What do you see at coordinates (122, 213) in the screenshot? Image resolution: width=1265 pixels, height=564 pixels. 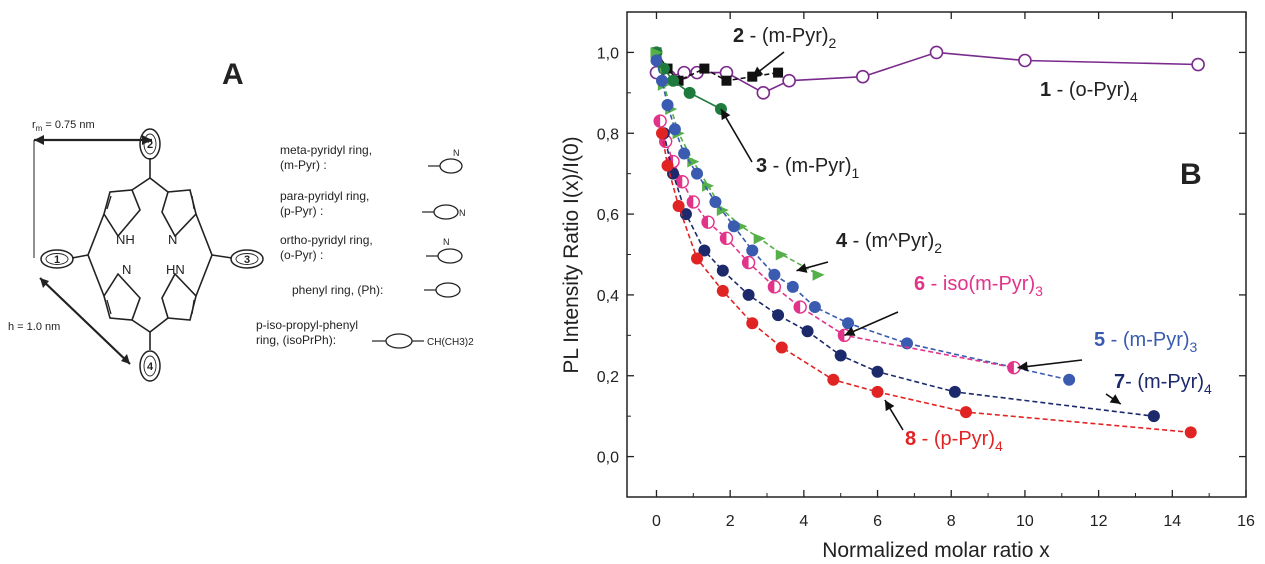 I see `pyrrole-top-left` at bounding box center [122, 213].